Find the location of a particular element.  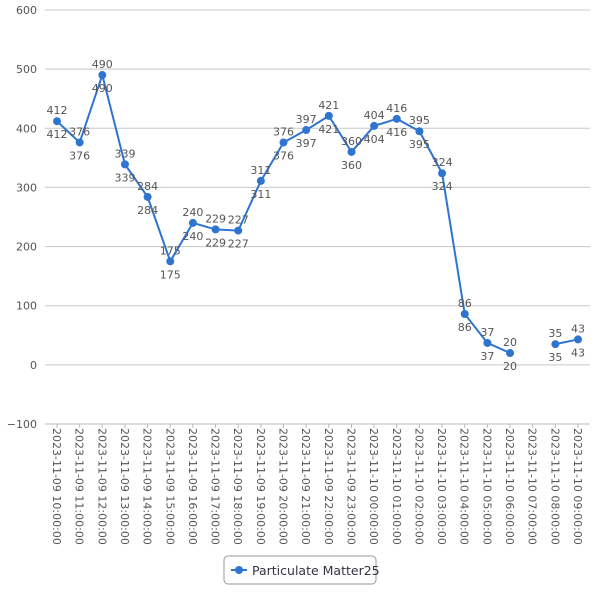

x-tick-label: 2023-11-10 02:00:00 is located at coordinates (418, 486).